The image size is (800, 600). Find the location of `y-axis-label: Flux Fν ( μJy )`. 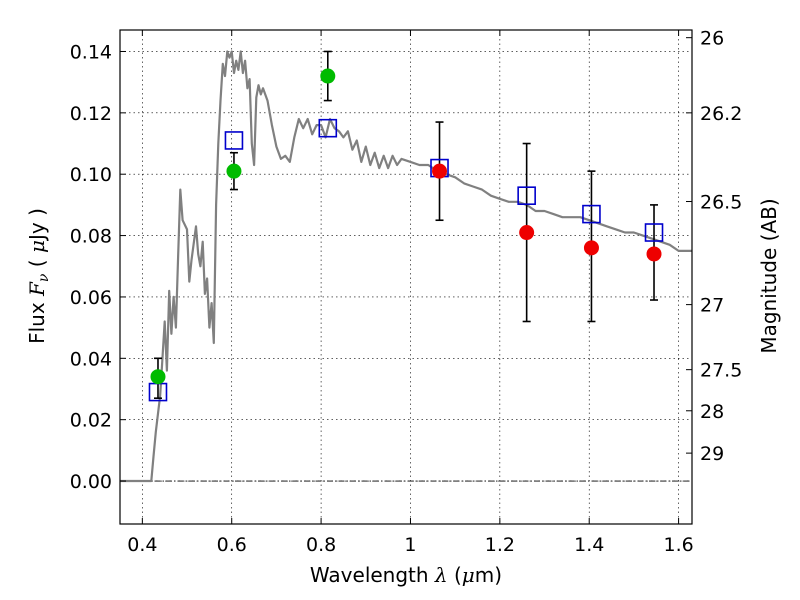

y-axis-label: Flux Fν ( μJy ) is located at coordinates (38, 276).